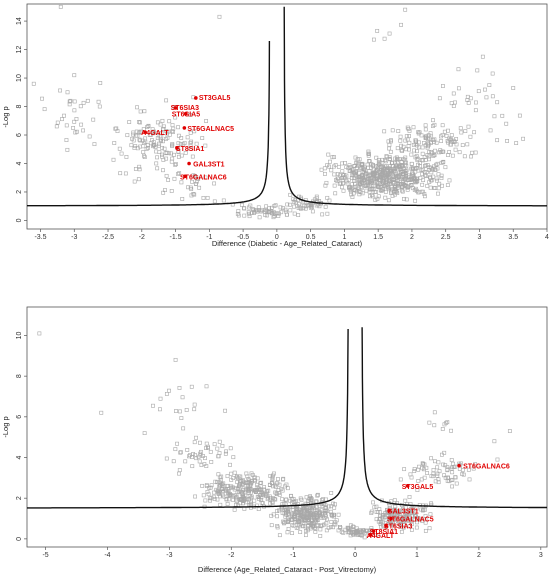  What do you see at coordinates (19, 50) in the screenshot?
I see `y-tick-label: 12` at bounding box center [19, 50].